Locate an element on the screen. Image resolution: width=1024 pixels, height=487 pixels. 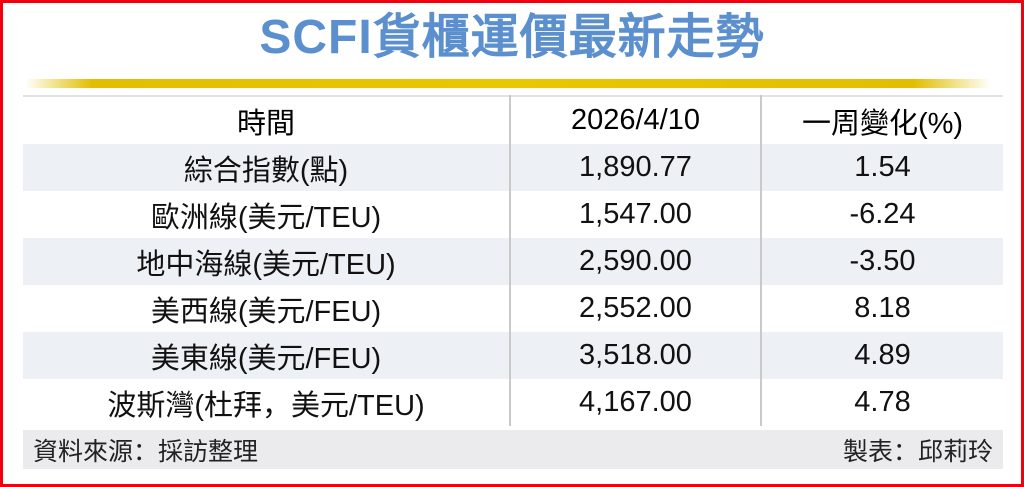
col-header-date: 2026/4/10 is located at coordinates (635, 120).